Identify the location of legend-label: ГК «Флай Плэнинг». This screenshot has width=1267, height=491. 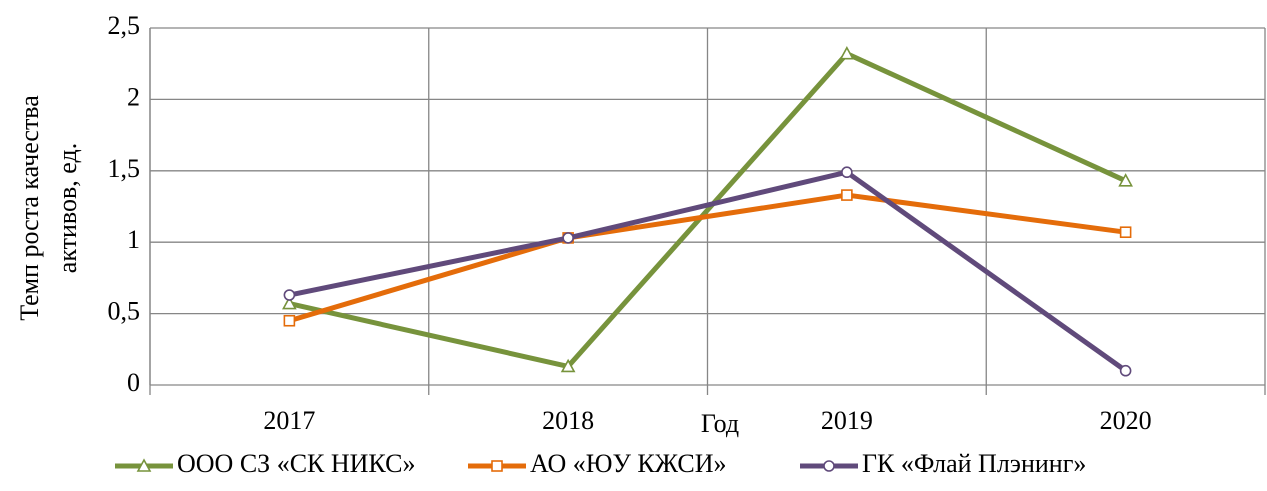
(974, 463).